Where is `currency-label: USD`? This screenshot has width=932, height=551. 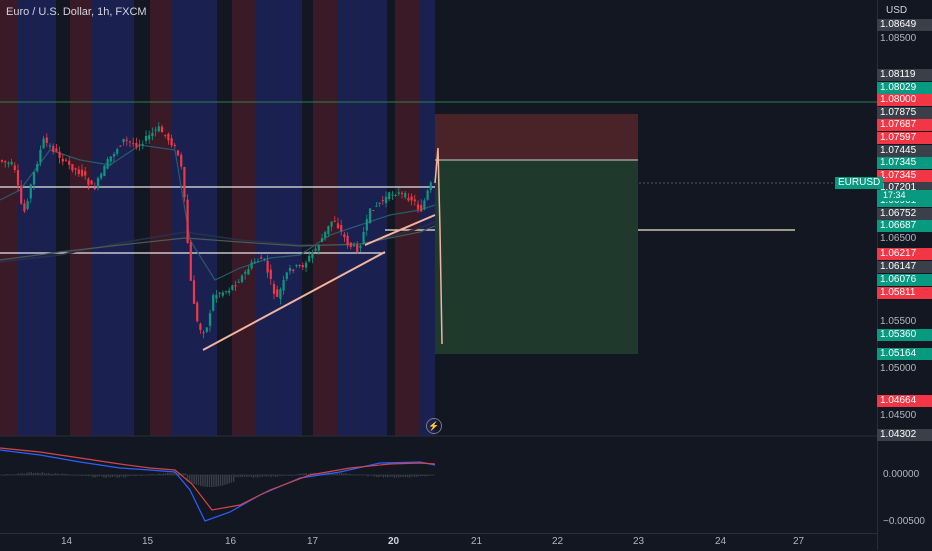
currency-label: USD is located at coordinates (897, 10).